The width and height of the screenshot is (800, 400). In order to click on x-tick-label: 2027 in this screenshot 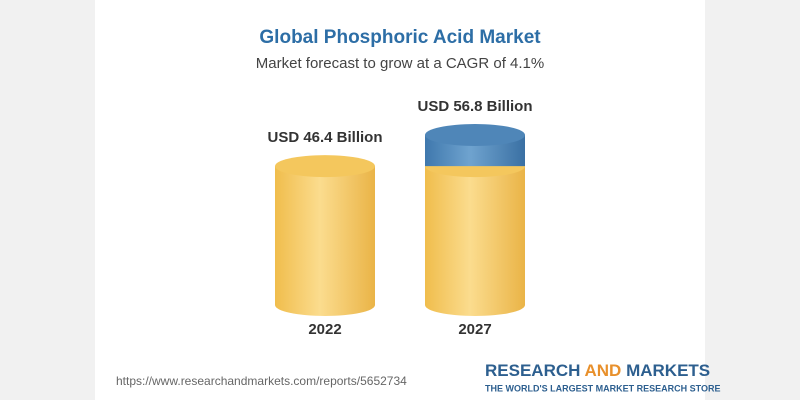, I will do `click(474, 329)`.